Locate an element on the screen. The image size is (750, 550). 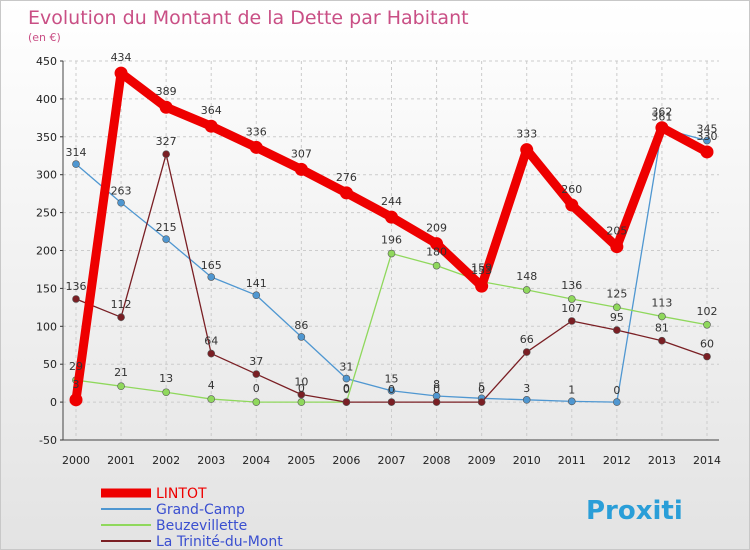
data-label: 5 is located at coordinates (481, 386).